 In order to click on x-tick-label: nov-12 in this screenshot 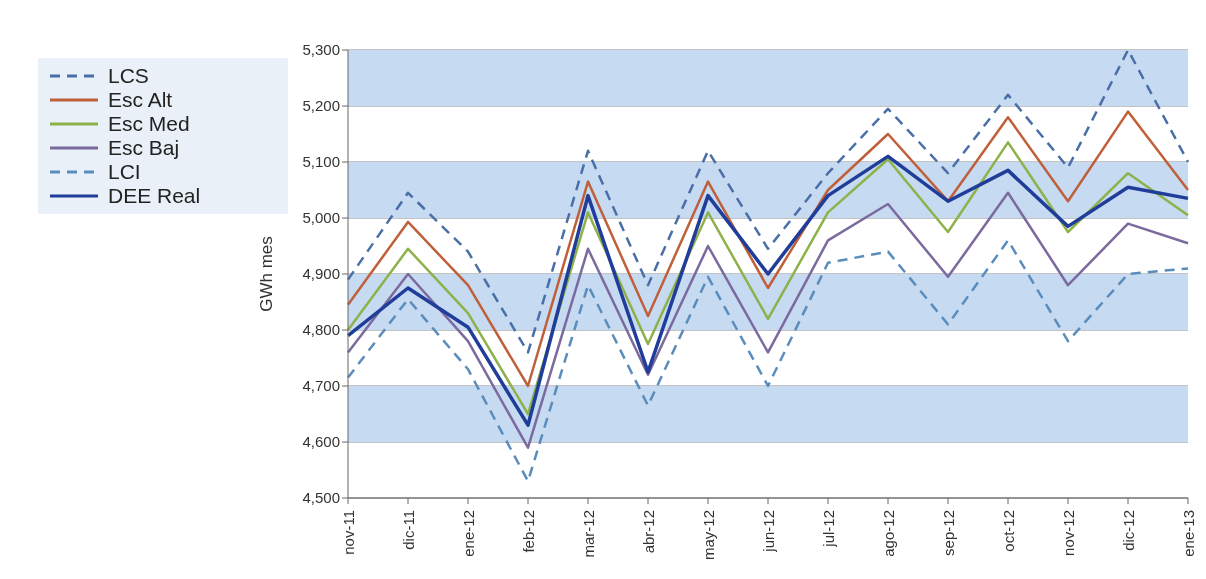, I will do `click(1068, 533)`.